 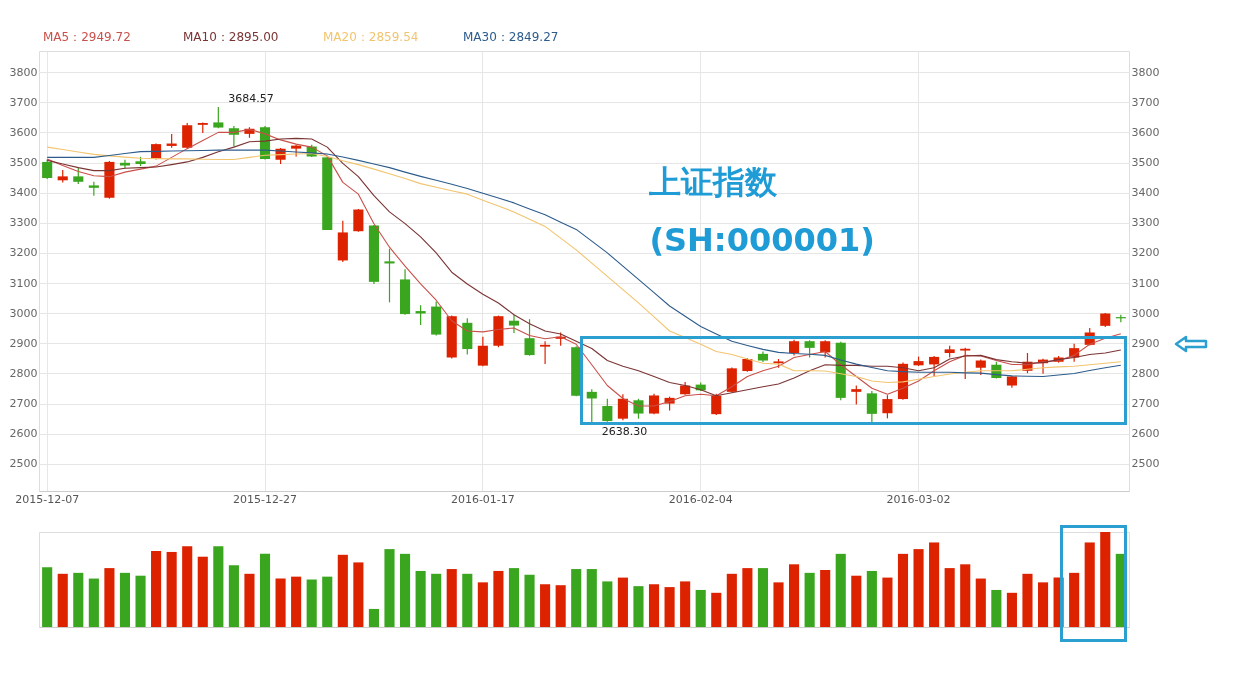 What do you see at coordinates (23, 132) in the screenshot?
I see `y-tick-label: 3600` at bounding box center [23, 132].